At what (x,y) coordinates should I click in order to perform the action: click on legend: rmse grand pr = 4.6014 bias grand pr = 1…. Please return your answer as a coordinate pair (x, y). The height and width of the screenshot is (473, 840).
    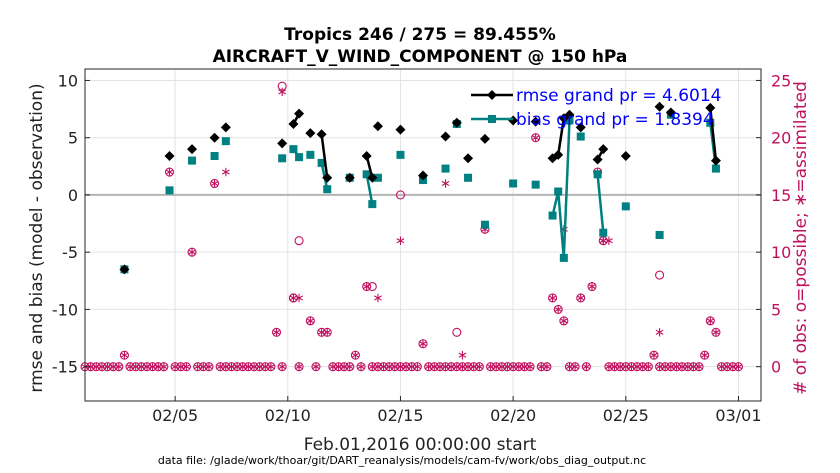
    Looking at the image, I should click on (596, 108).